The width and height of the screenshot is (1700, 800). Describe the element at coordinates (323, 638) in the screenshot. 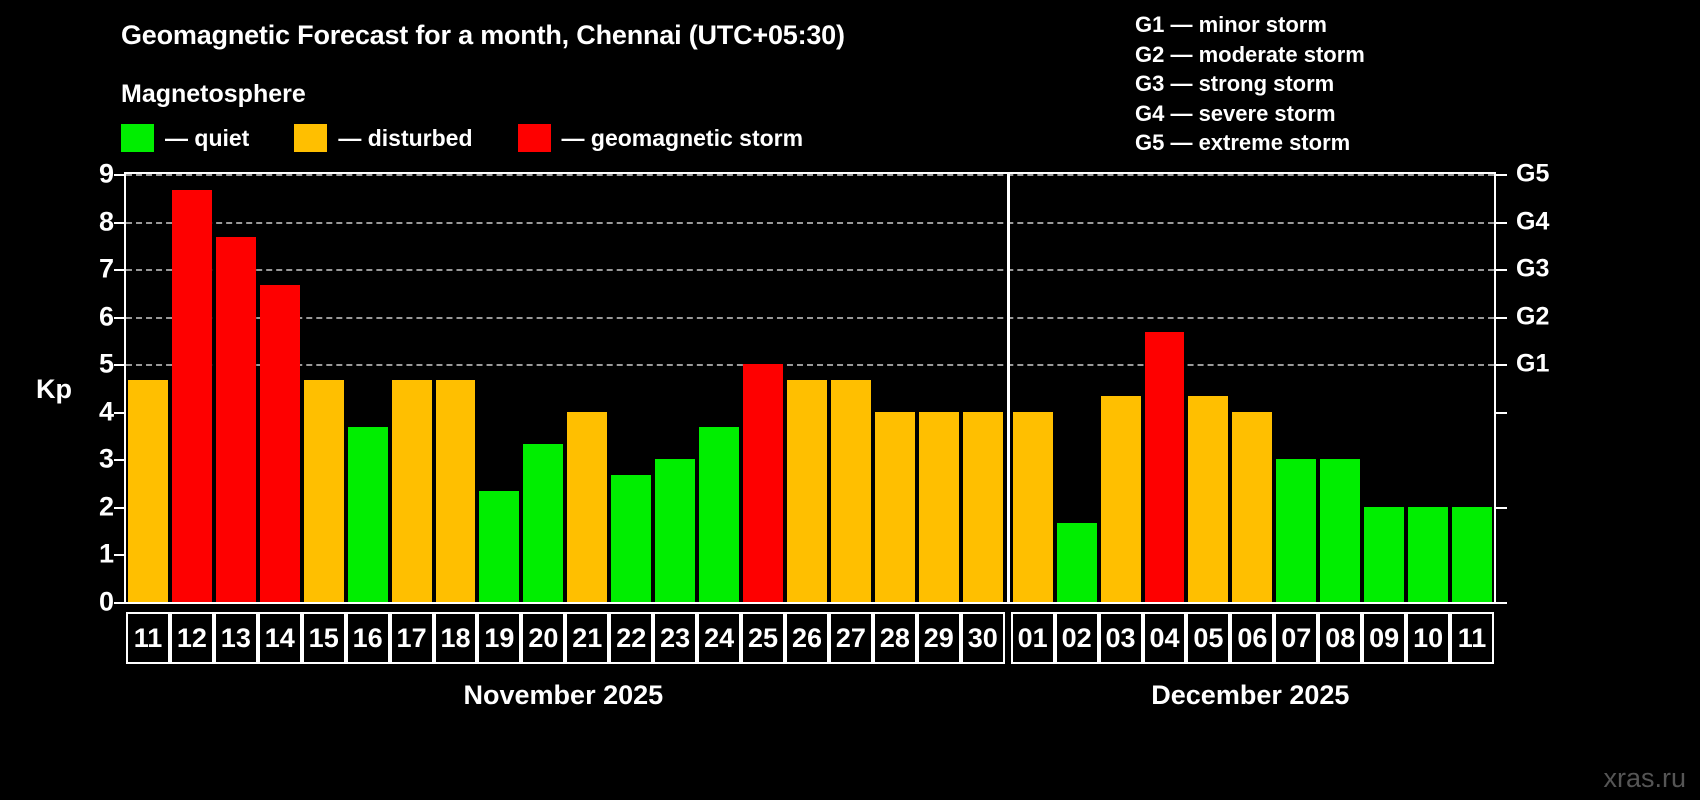

I see `day-label-15: 15` at that location.